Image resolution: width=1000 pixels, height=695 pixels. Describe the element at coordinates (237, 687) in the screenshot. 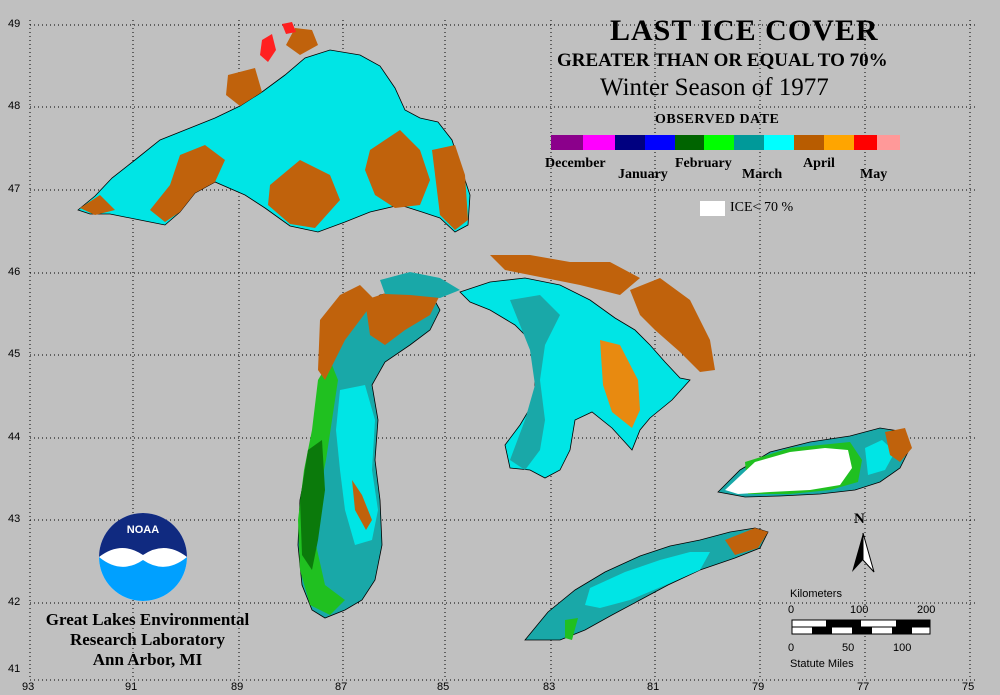

I see `lon-label-89: 89` at that location.